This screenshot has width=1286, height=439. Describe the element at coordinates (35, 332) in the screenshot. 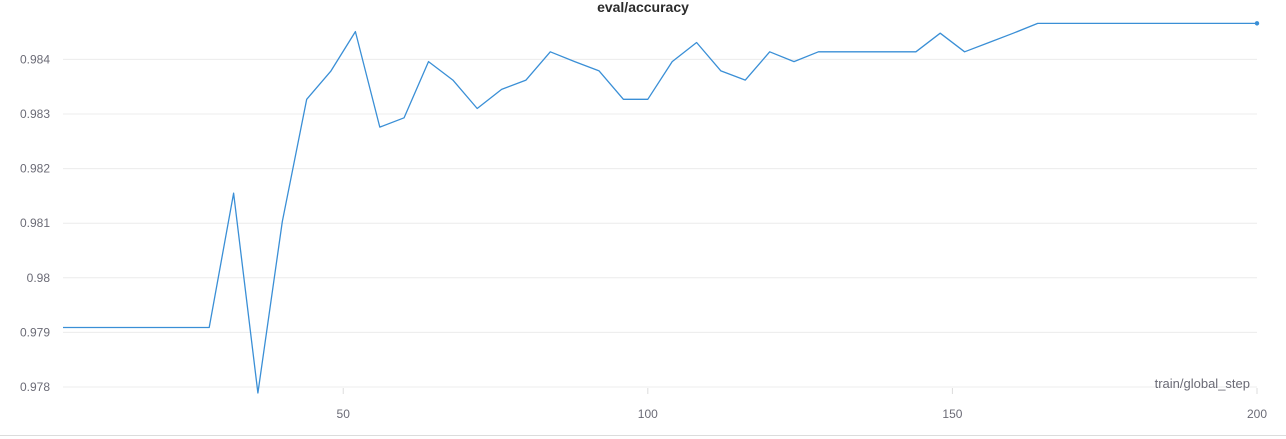

I see `y-tick-label: 0.979` at that location.